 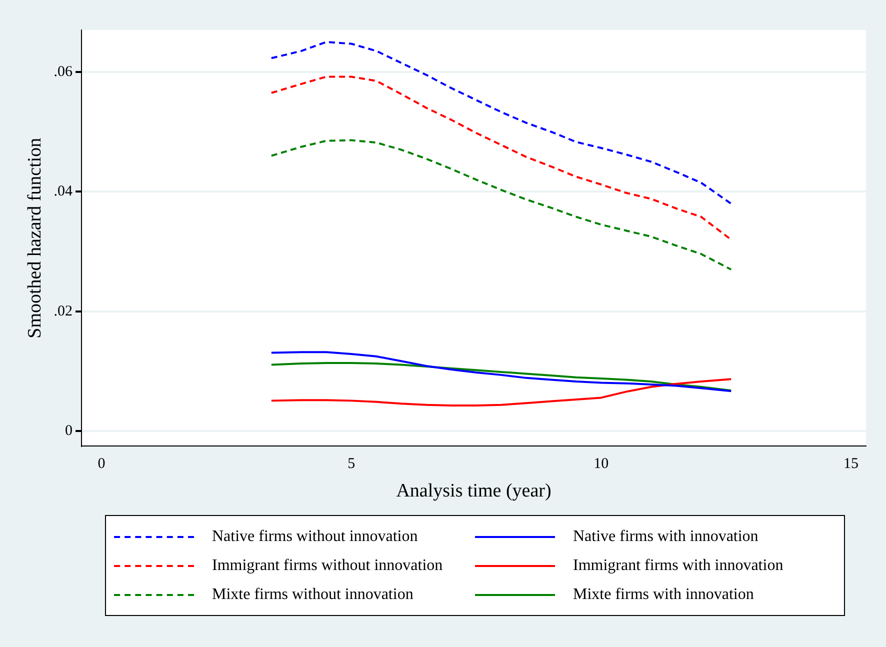 What do you see at coordinates (64, 72) in the screenshot?
I see `y-tick-label: .06` at bounding box center [64, 72].